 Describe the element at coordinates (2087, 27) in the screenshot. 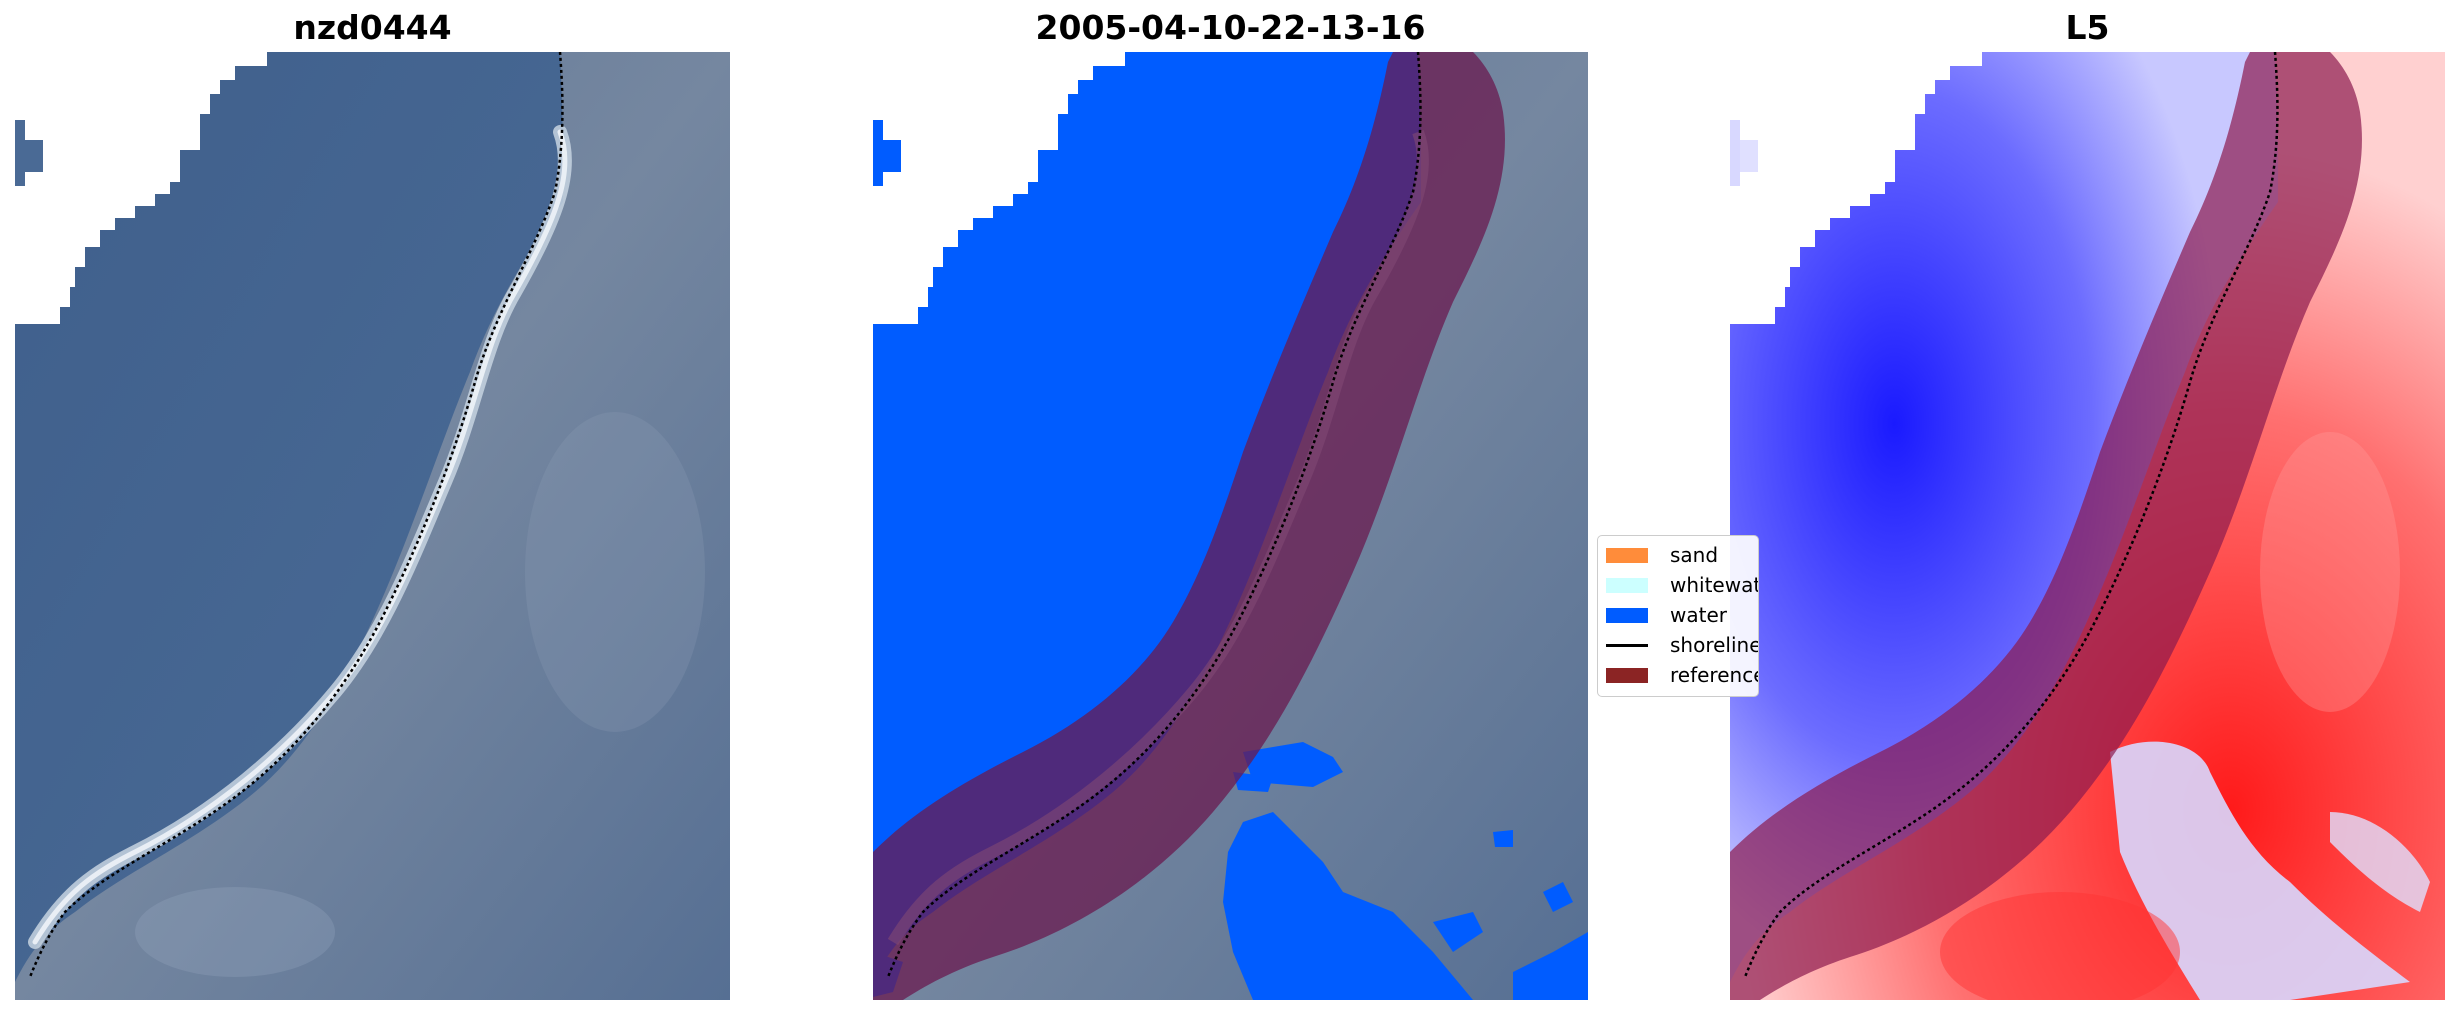

I see `panel-title-index: L5` at that location.